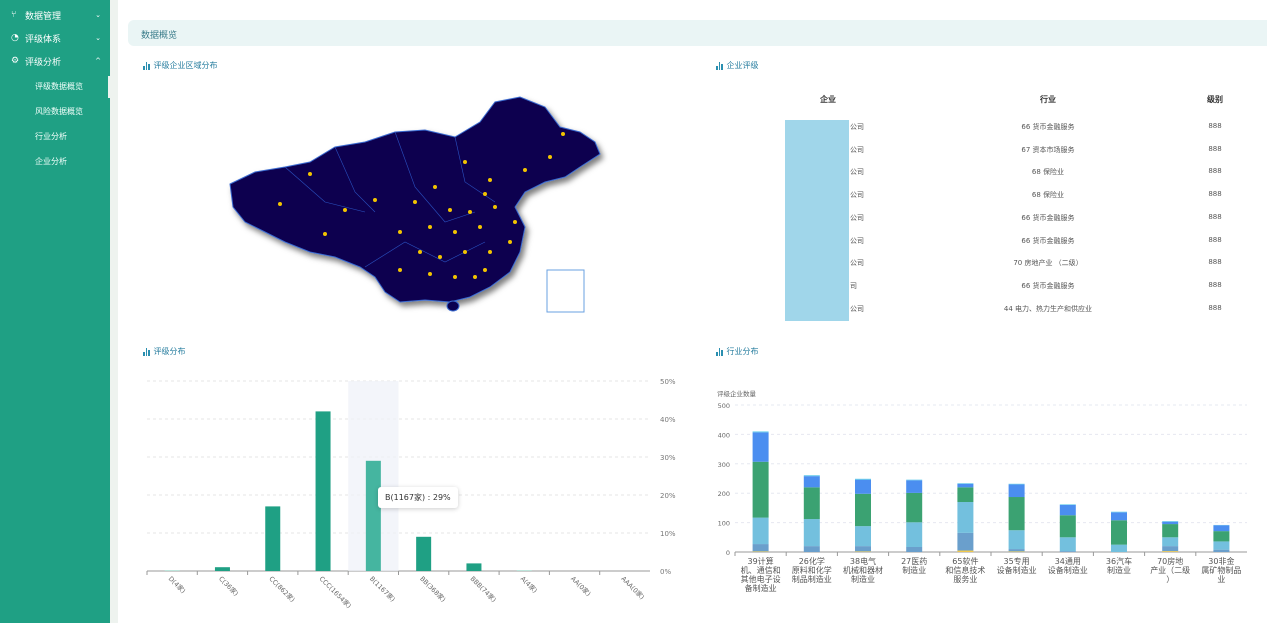 This screenshot has height=623, width=1267. Describe the element at coordinates (433, 589) in the screenshot. I see `x-tick-label: BB(368家)` at that location.